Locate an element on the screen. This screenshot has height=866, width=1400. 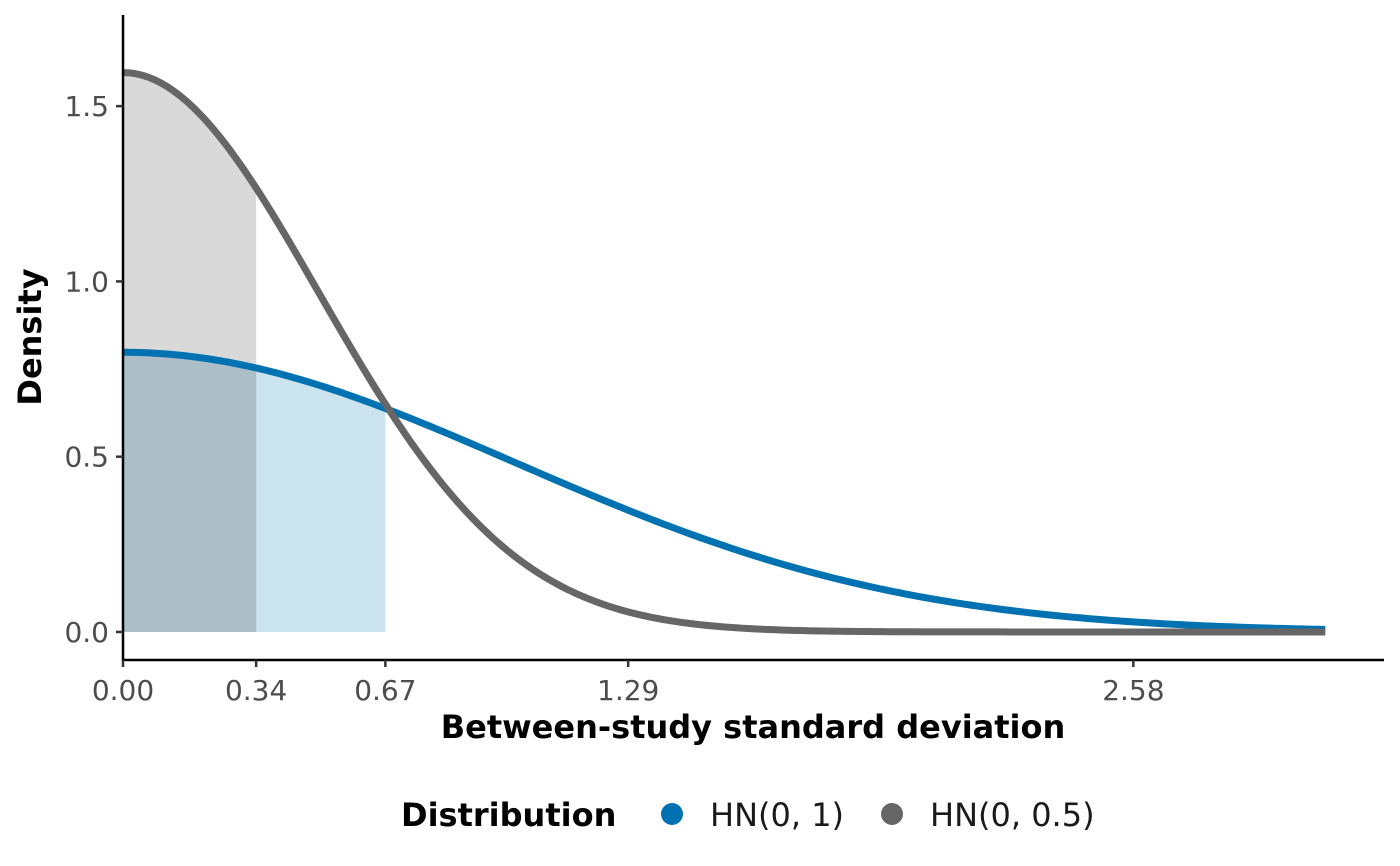
x-axis-title: Between-study standard deviation is located at coordinates (753, 727).